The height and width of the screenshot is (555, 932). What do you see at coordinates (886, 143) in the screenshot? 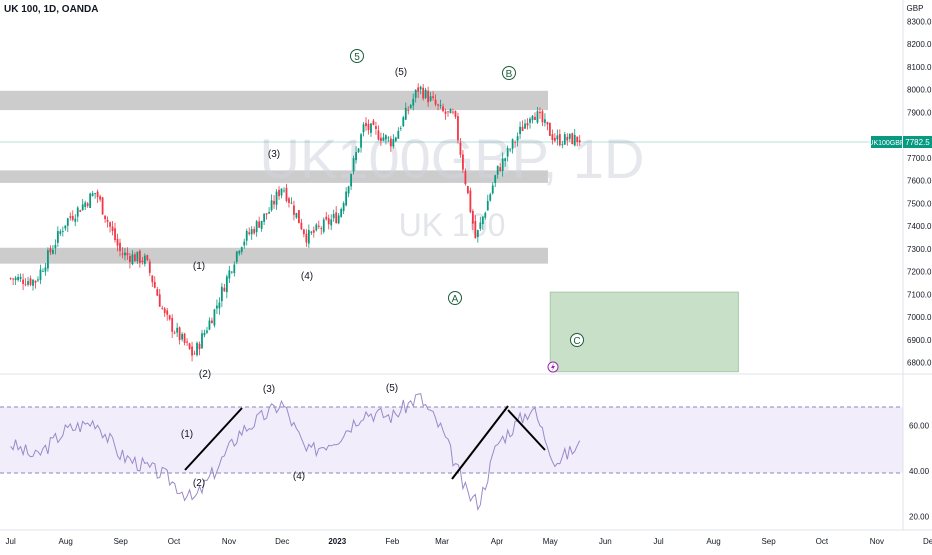
I see `symbol-tag-text: UK100GBP` at bounding box center [886, 143].